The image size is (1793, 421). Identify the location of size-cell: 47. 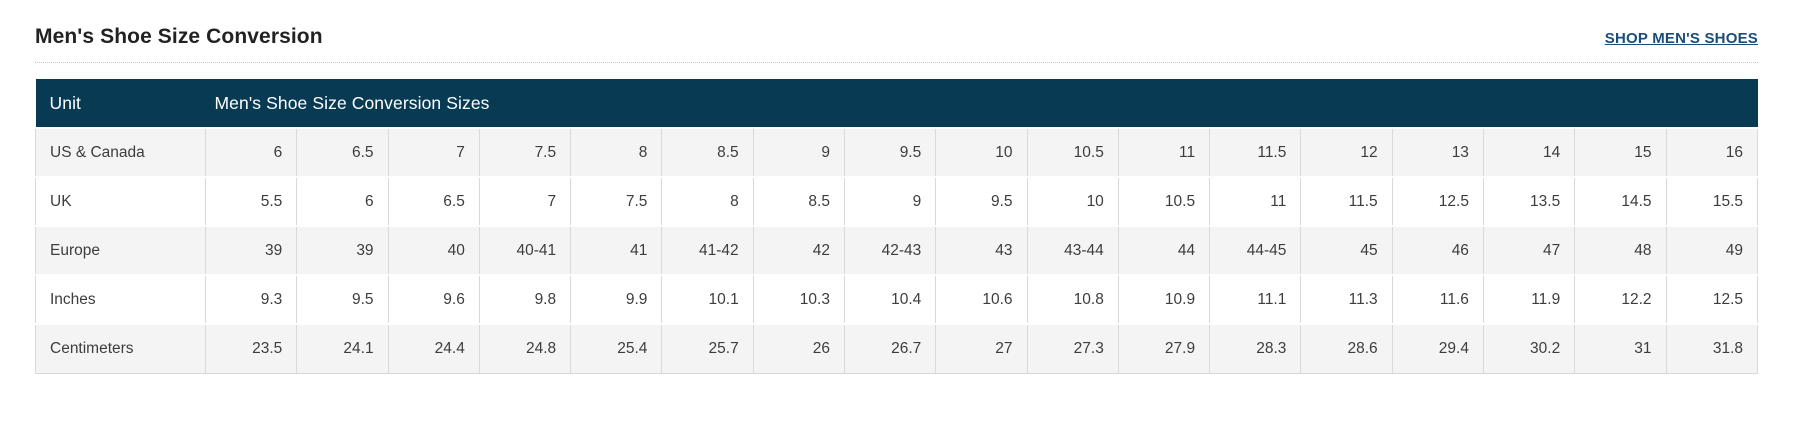
(1529, 250).